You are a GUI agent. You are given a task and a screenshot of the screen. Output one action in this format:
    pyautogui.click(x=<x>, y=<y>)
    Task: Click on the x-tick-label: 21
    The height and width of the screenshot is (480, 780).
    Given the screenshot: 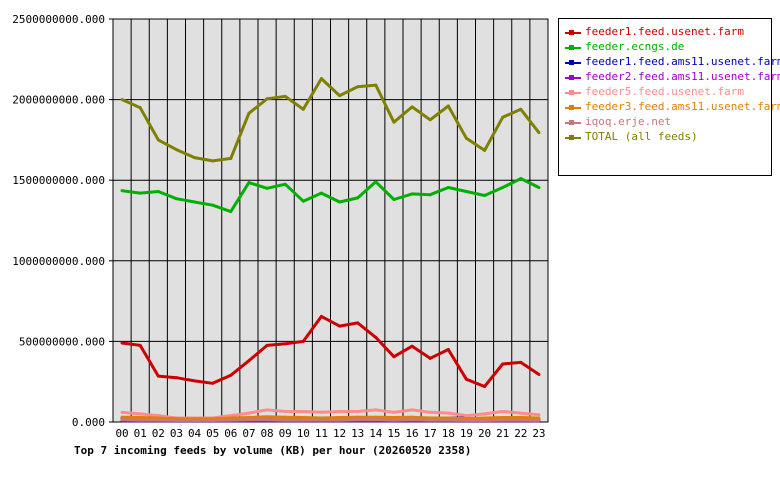 What is the action you would take?
    pyautogui.click(x=502, y=433)
    